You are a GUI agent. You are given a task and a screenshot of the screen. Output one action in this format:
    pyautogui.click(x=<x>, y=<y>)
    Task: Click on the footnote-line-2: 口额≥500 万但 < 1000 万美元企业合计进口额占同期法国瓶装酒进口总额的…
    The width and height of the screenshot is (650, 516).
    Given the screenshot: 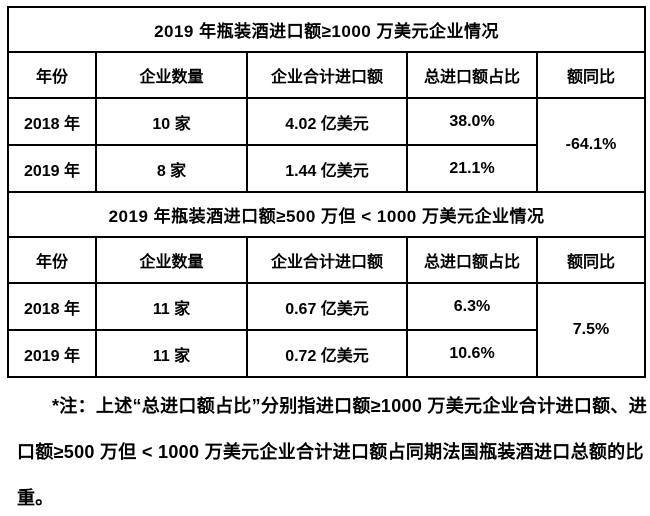 What is the action you would take?
    pyautogui.click(x=330, y=452)
    